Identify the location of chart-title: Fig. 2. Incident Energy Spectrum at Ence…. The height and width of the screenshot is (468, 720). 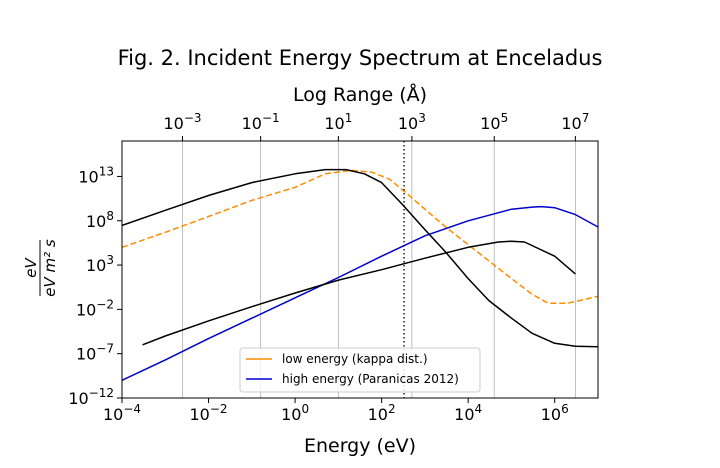
(360, 58).